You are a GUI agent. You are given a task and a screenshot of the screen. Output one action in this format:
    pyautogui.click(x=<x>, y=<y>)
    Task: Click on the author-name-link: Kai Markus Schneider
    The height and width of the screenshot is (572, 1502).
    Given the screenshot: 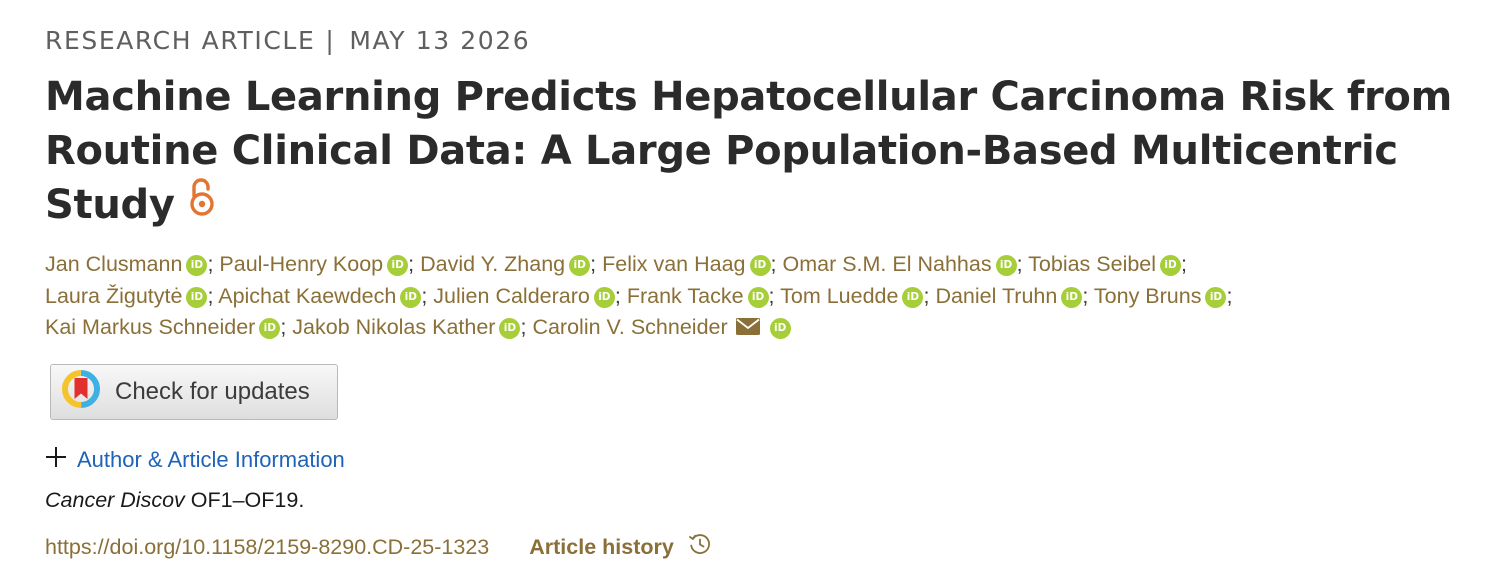 What is the action you would take?
    pyautogui.click(x=150, y=327)
    